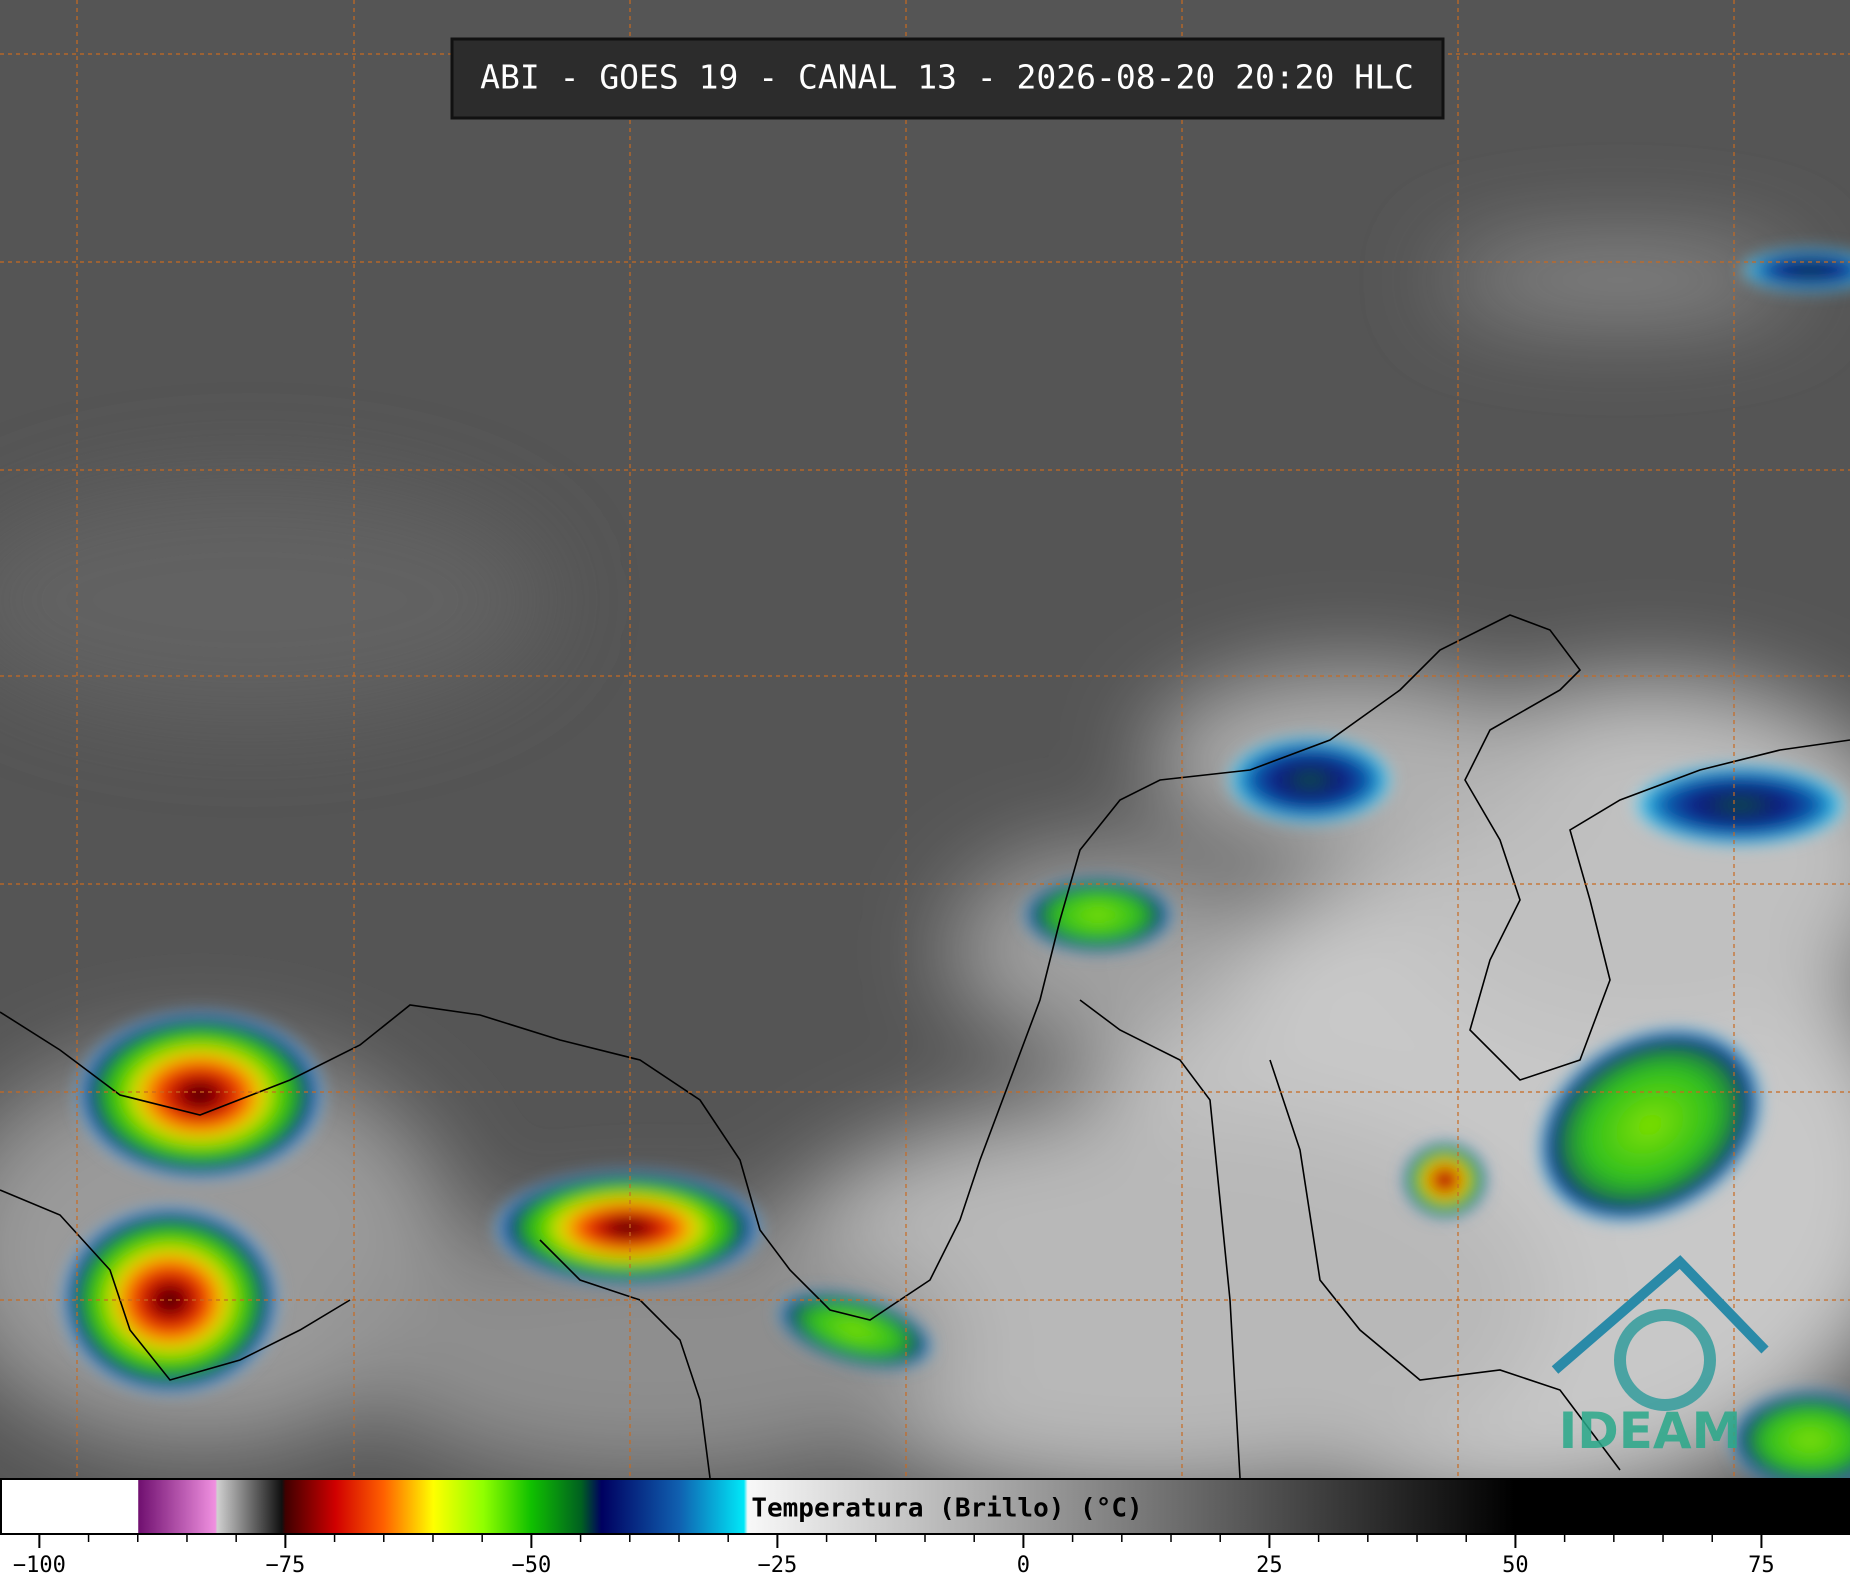 This screenshot has width=1850, height=1577. I want to click on colorbar-tick-label: 75, so click(1761, 1565).